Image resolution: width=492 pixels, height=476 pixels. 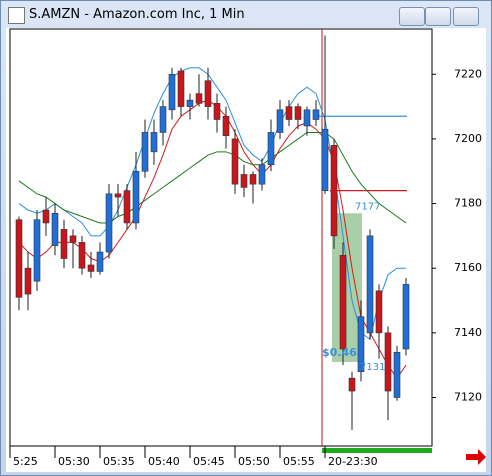 I want to click on y-tick-label: 7180, so click(x=468, y=203).